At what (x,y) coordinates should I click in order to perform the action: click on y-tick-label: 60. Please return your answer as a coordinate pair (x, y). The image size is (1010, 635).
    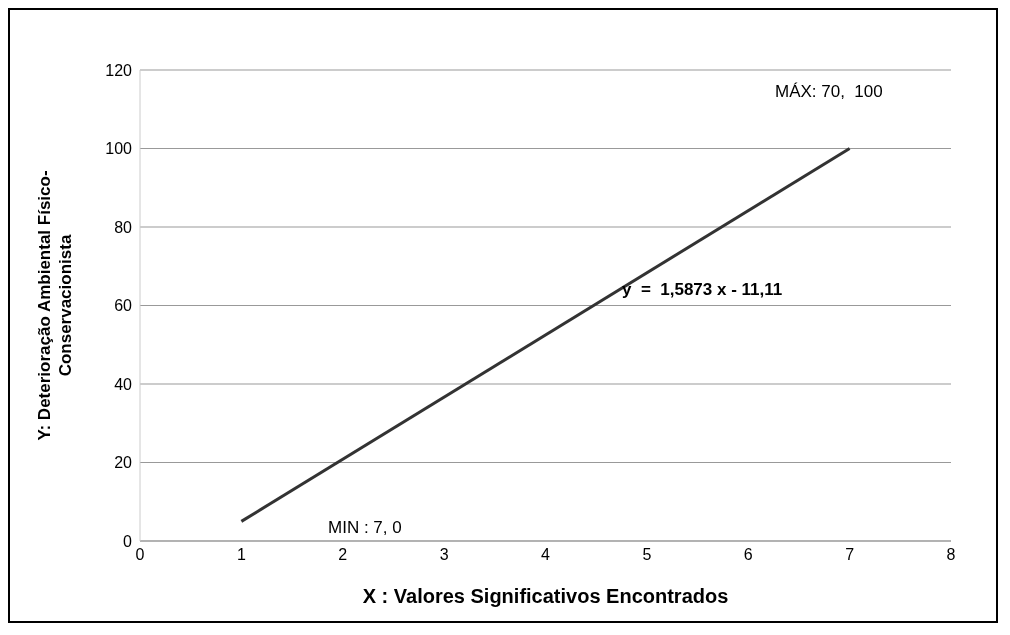
    Looking at the image, I should click on (123, 306).